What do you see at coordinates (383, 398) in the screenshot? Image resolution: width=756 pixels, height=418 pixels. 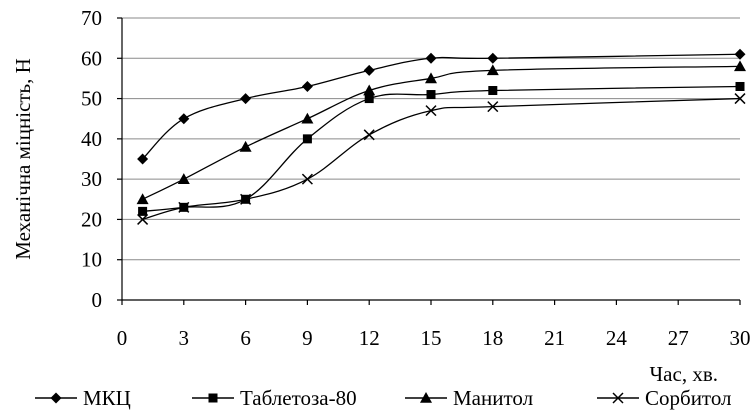 I see `legend: МКЦ Таблетоза-80 Манитол Сорбитол` at bounding box center [383, 398].